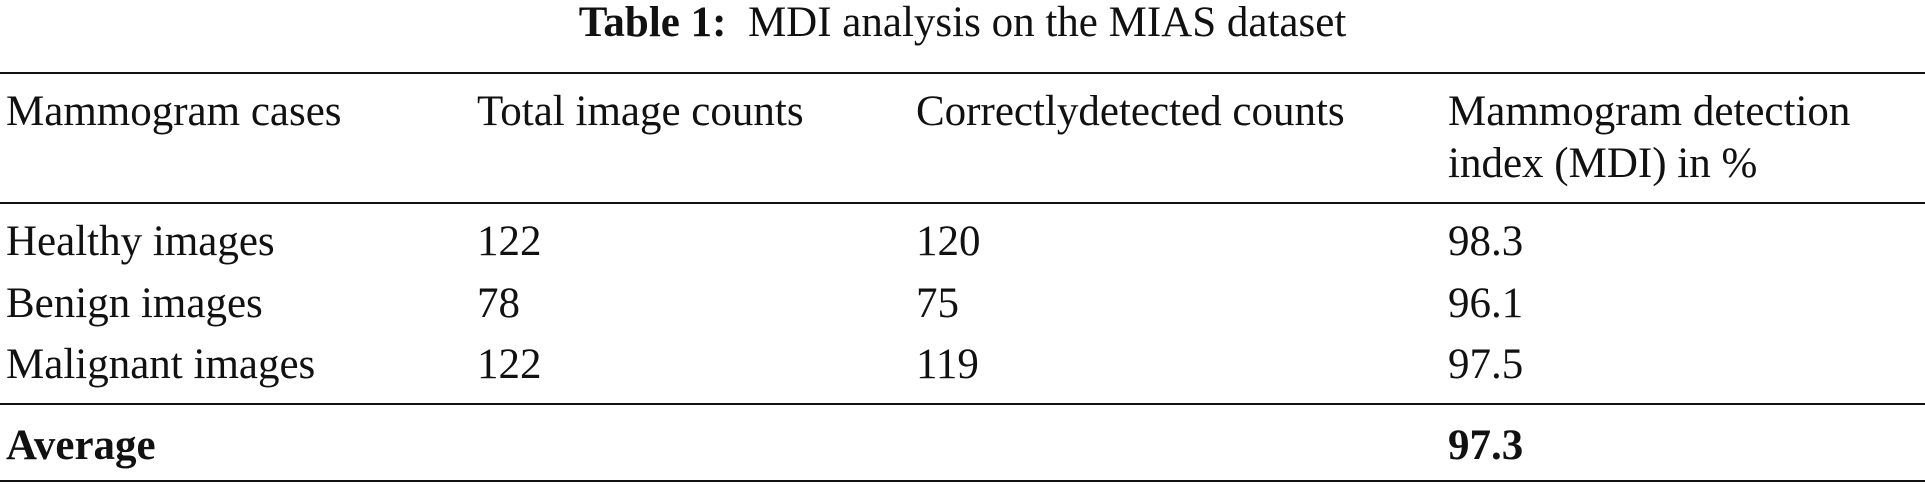 This screenshot has width=1925, height=487. Describe the element at coordinates (1130, 111) in the screenshot. I see `header-cell: Correctlydetected counts` at that location.